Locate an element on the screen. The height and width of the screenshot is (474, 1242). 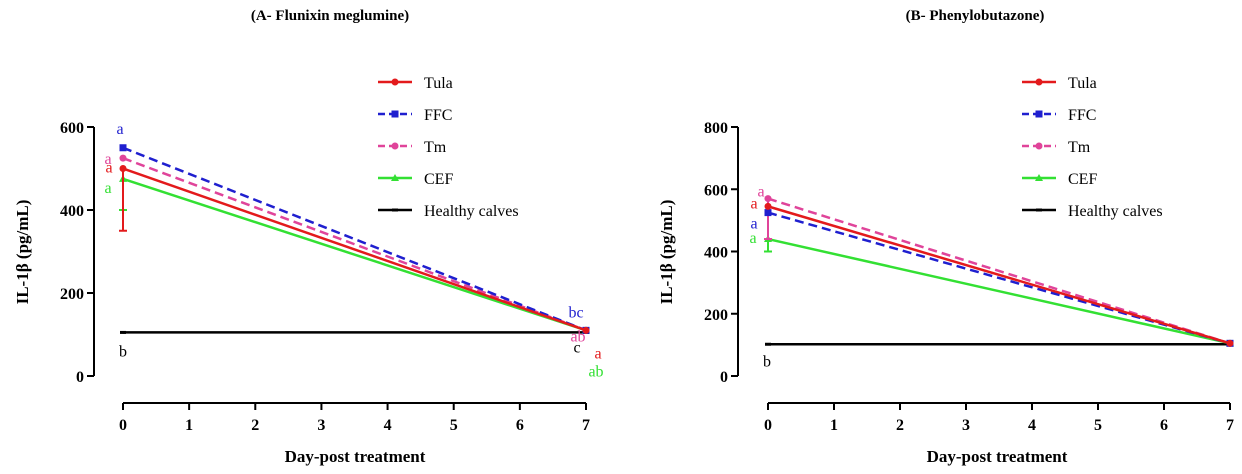
series-tula: a is located at coordinates (992, 271).